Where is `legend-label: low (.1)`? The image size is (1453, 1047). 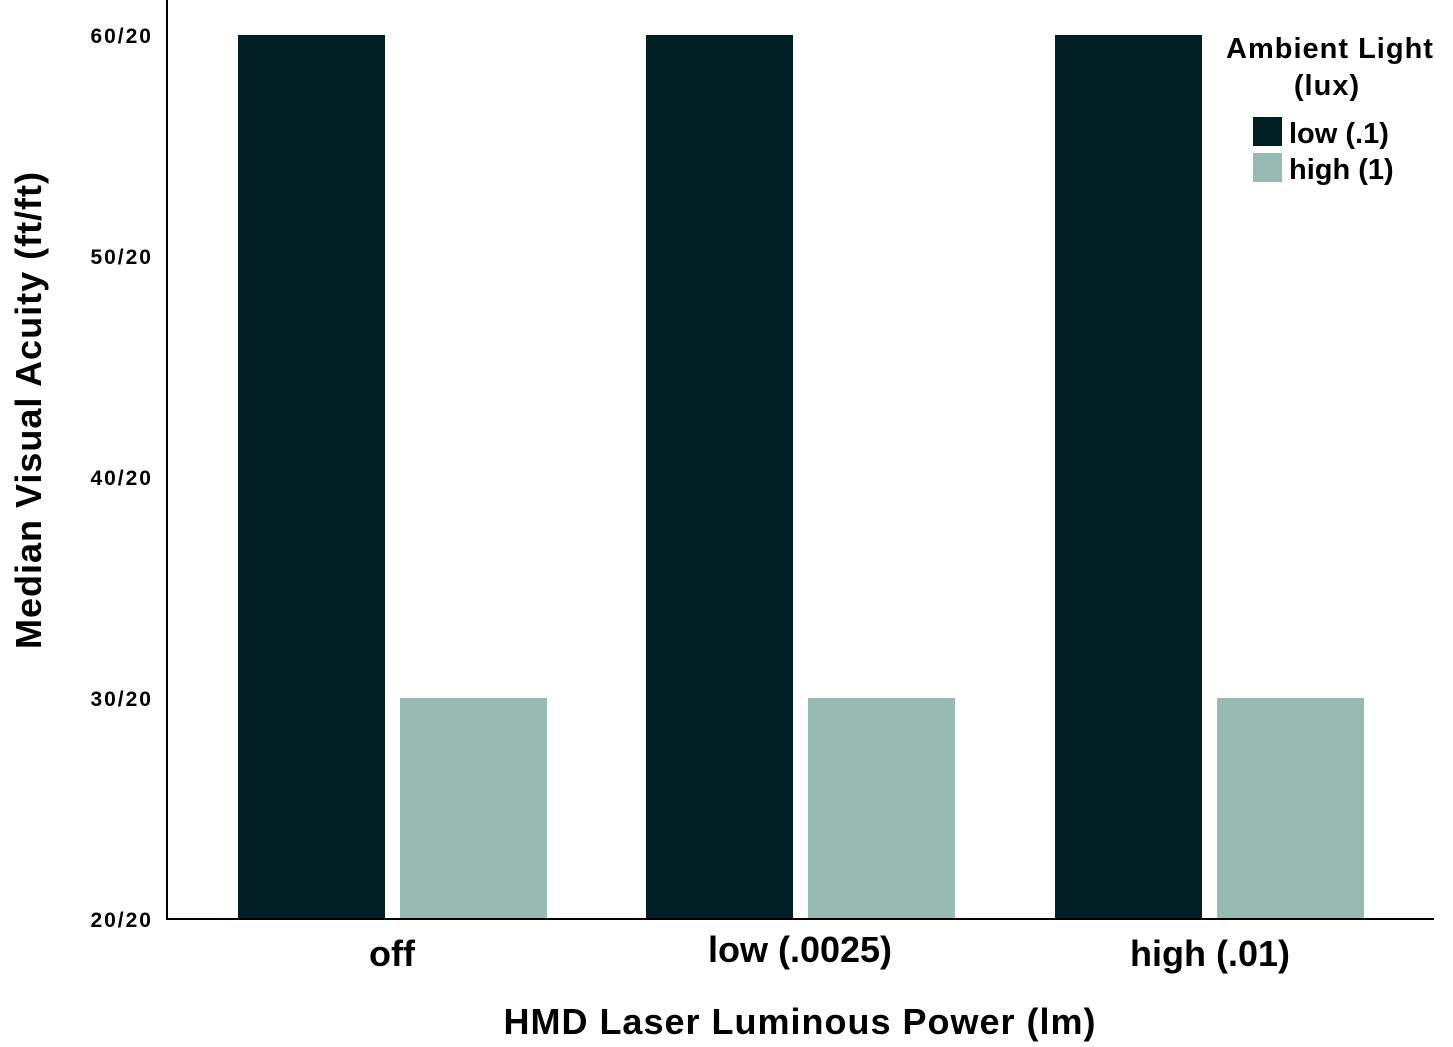
legend-label: low (.1) is located at coordinates (1339, 134).